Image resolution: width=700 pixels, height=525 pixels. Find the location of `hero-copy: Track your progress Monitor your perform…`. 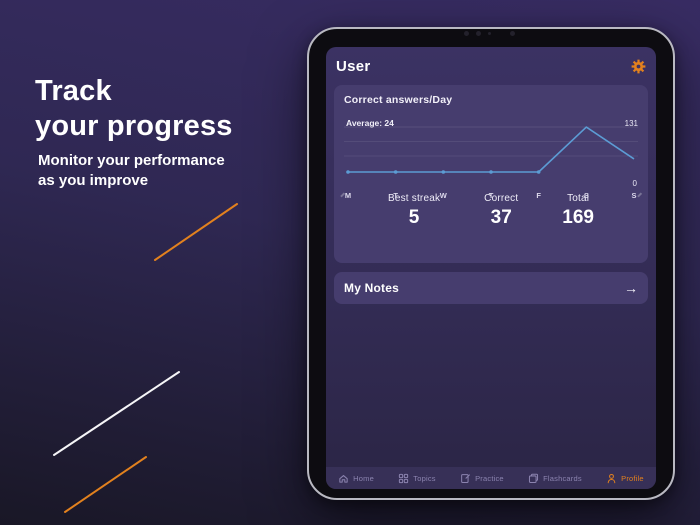

hero-copy: Track your progress Monitor your perform… is located at coordinates (134, 132).